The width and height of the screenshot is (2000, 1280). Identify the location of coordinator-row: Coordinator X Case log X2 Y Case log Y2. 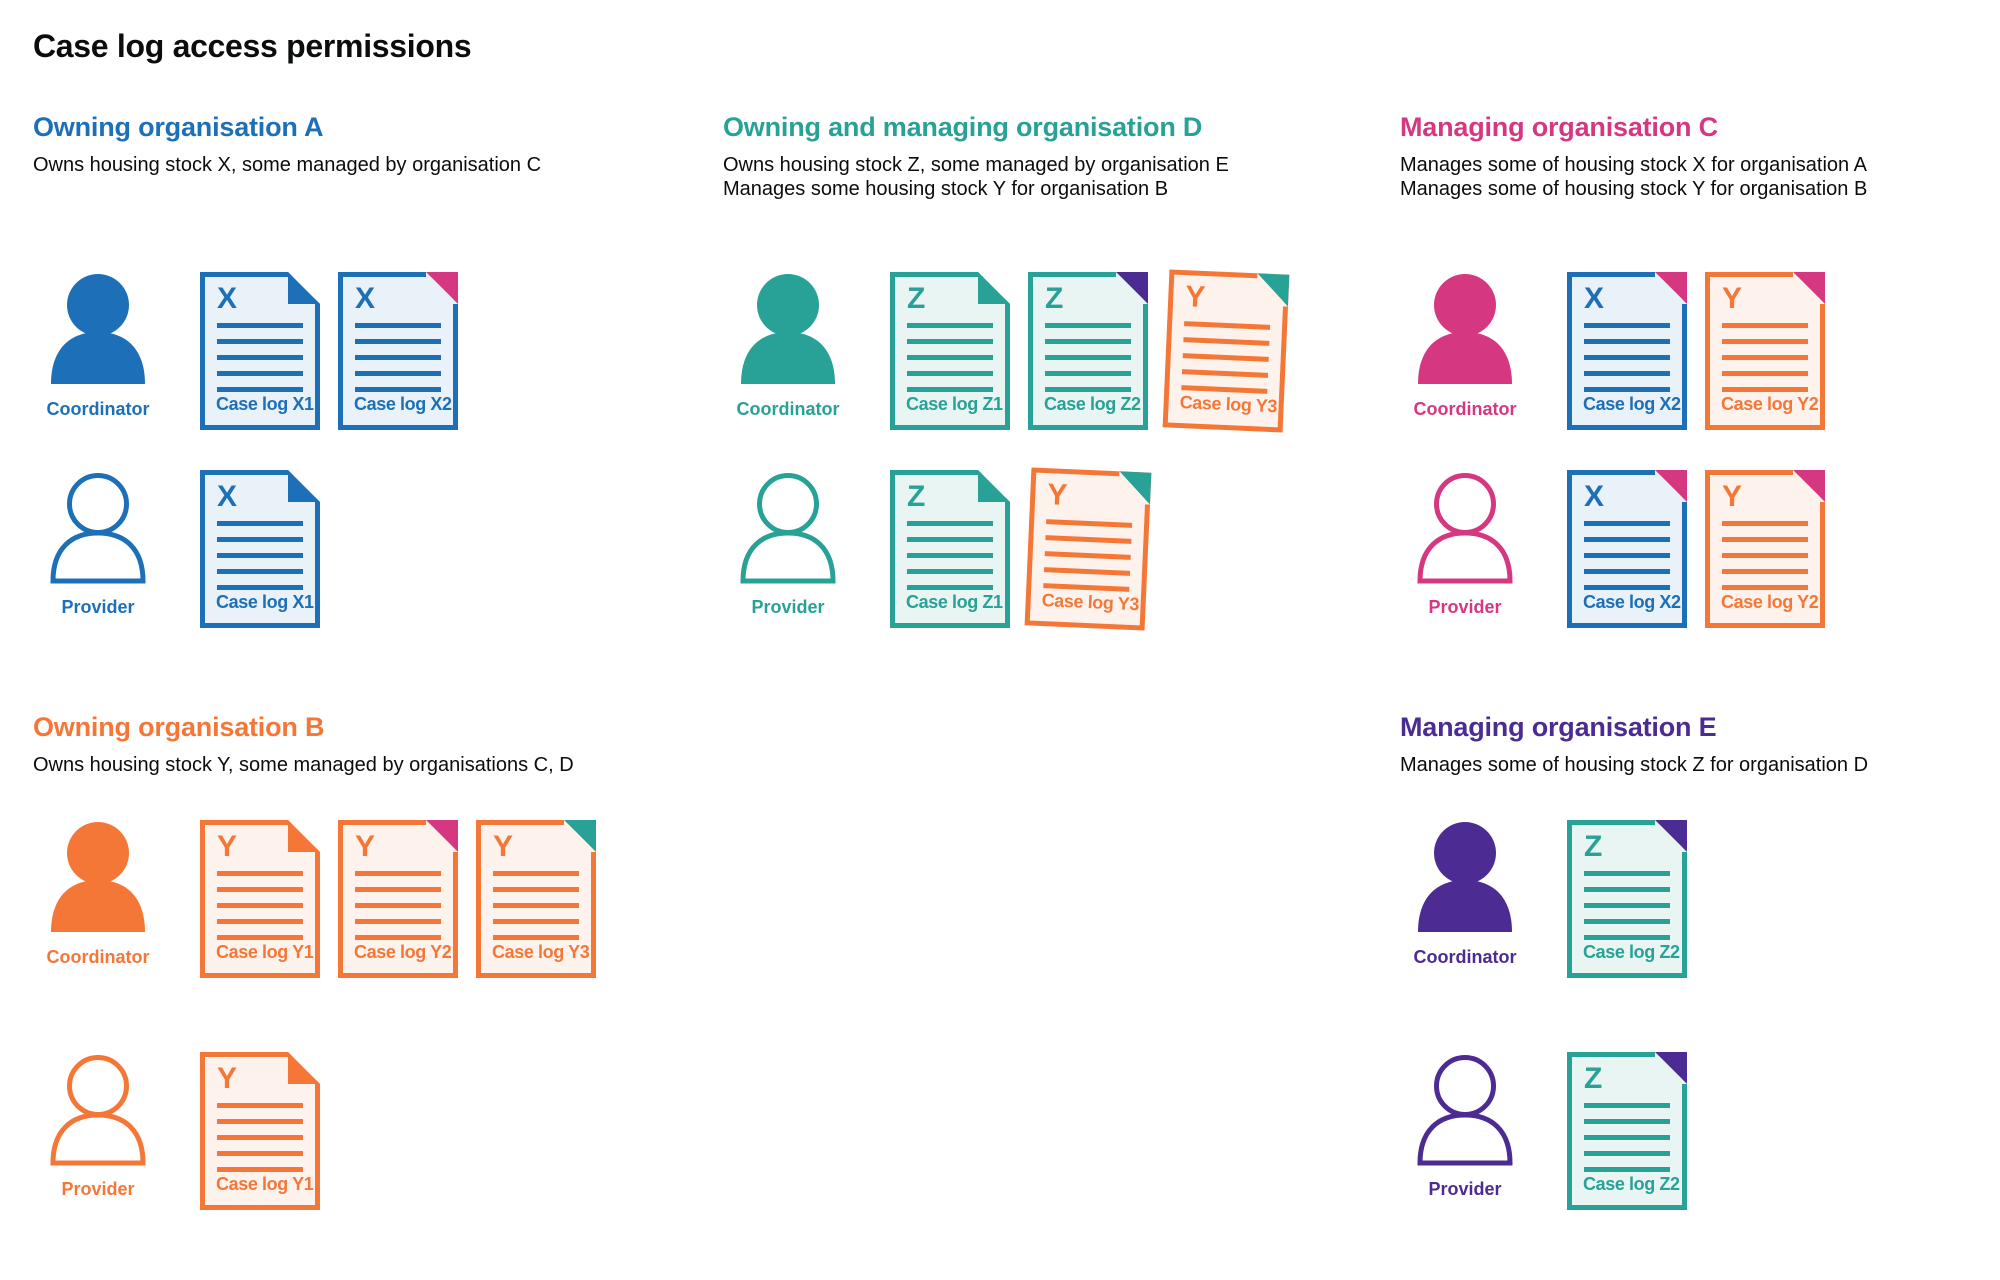
(1612, 351).